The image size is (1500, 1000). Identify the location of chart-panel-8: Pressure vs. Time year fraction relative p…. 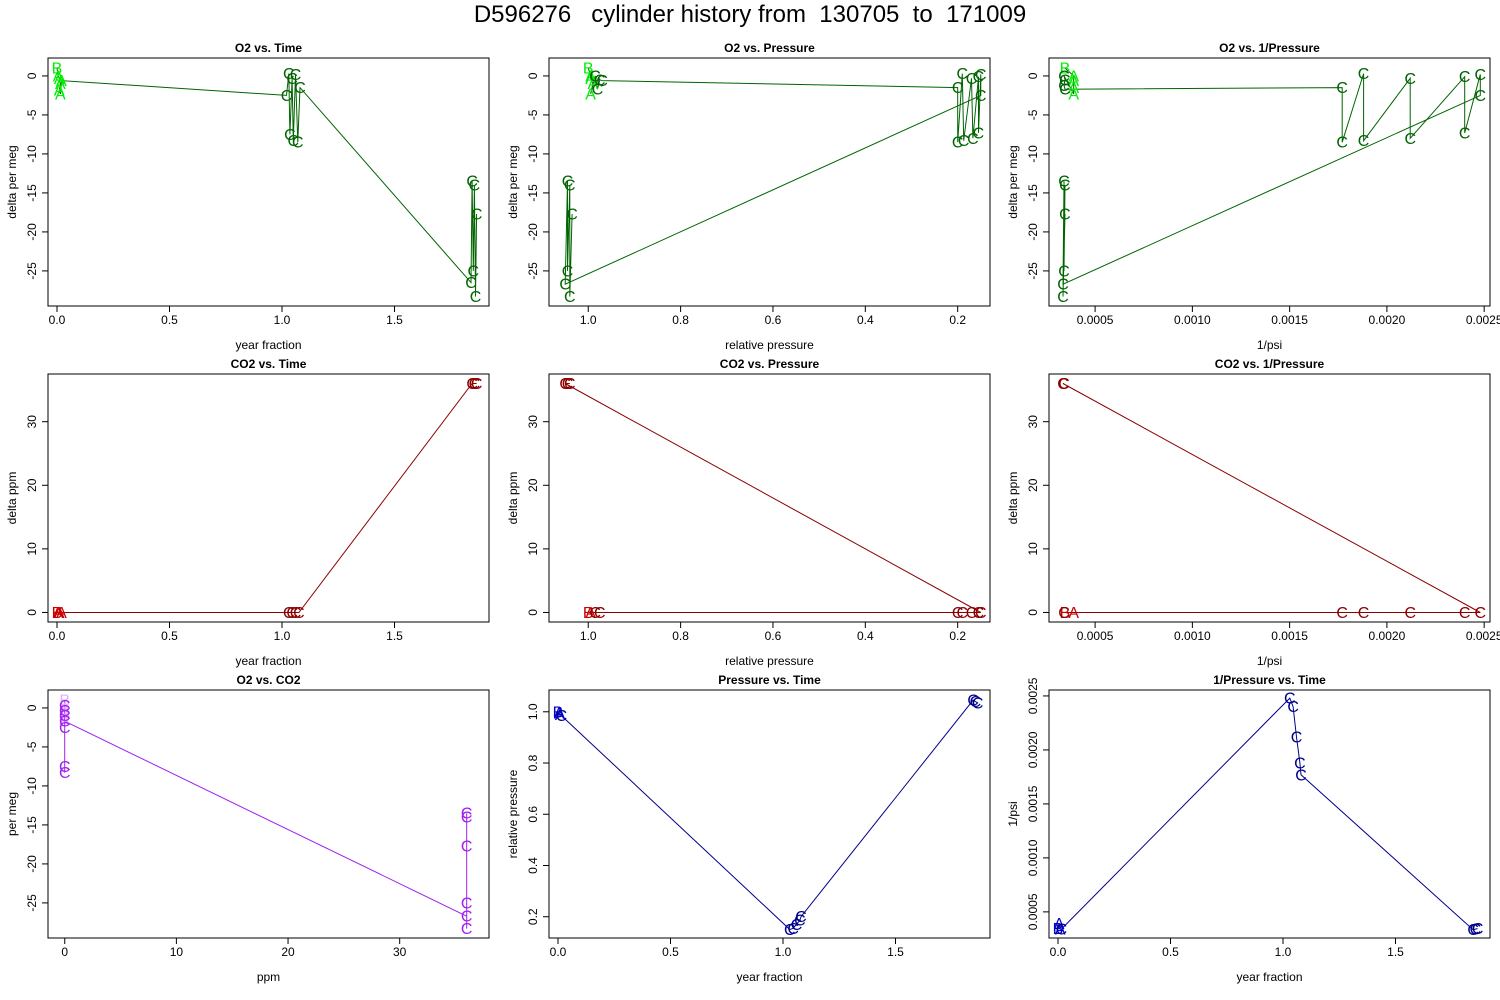
(748, 828).